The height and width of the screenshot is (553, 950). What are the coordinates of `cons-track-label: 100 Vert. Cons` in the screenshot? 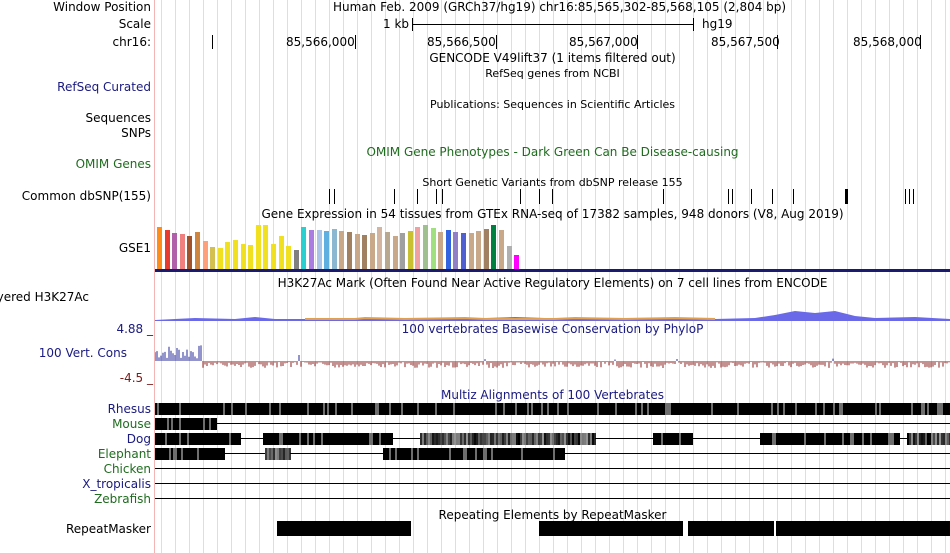 It's located at (82, 353).